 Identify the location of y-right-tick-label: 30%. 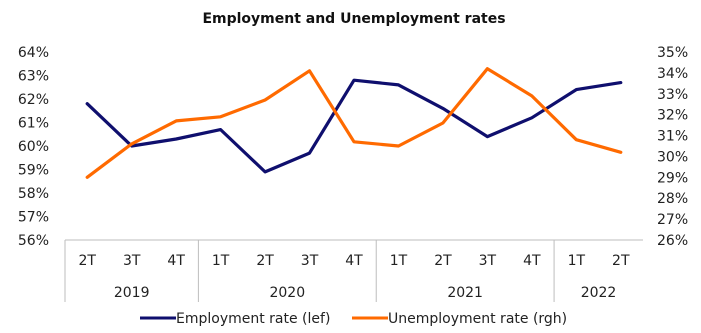
(672, 157).